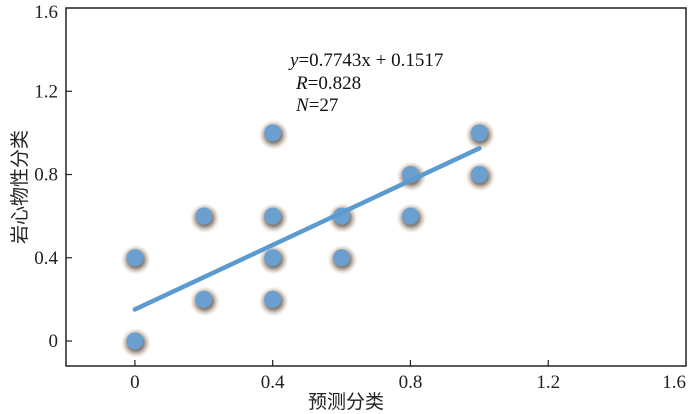 This screenshot has width=700, height=414. What do you see at coordinates (135, 382) in the screenshot?
I see `x-tick-label: 0` at bounding box center [135, 382].